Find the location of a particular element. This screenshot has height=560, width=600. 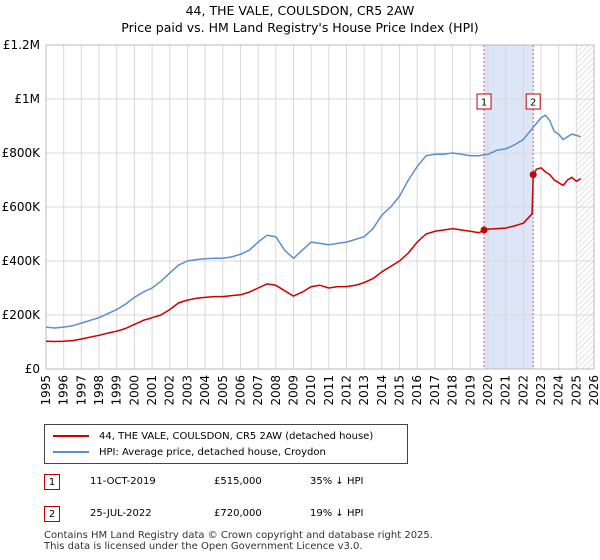

x-tick-label: 2006 is located at coordinates (240, 390).